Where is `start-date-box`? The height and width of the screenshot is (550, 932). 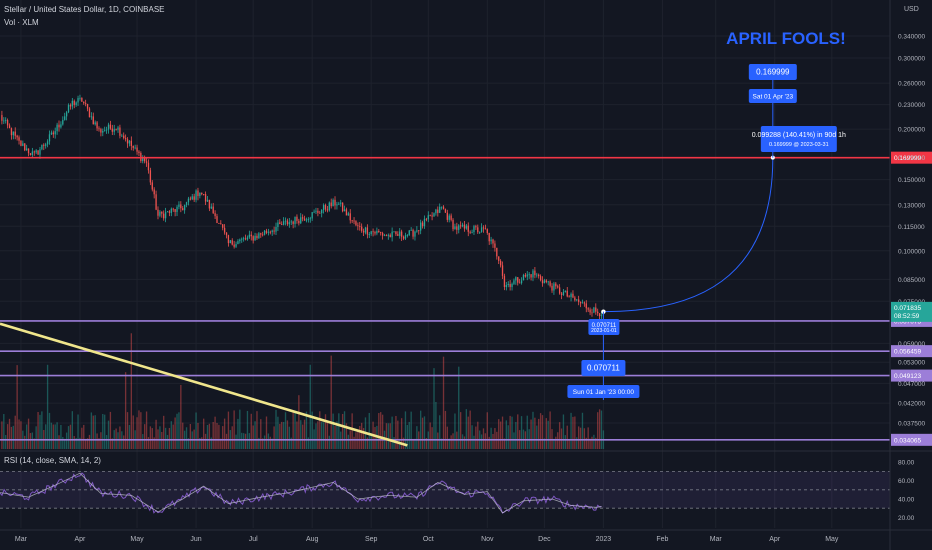
start-date-box is located at coordinates (603, 391).